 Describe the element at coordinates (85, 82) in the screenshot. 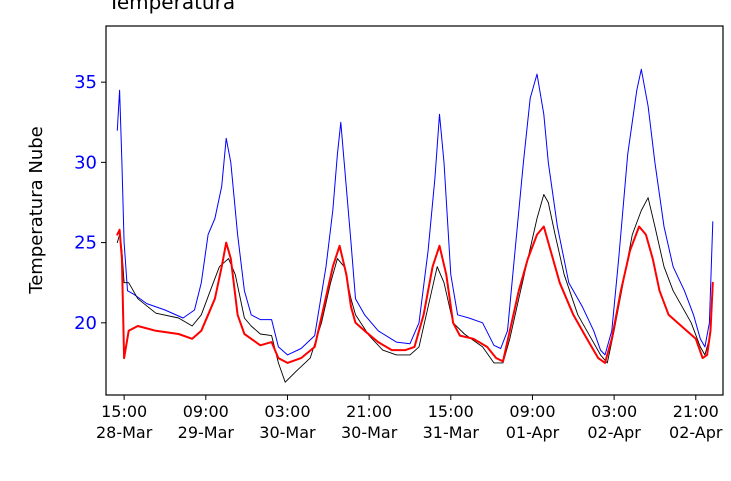

I see `y-tick-label: 35` at that location.